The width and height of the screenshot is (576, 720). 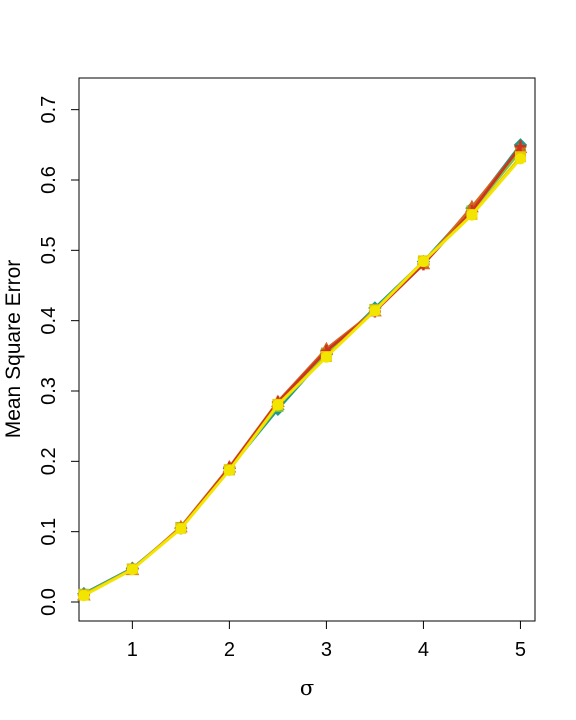 I want to click on y-axis-title: Mean Square Error, so click(x=13, y=349).